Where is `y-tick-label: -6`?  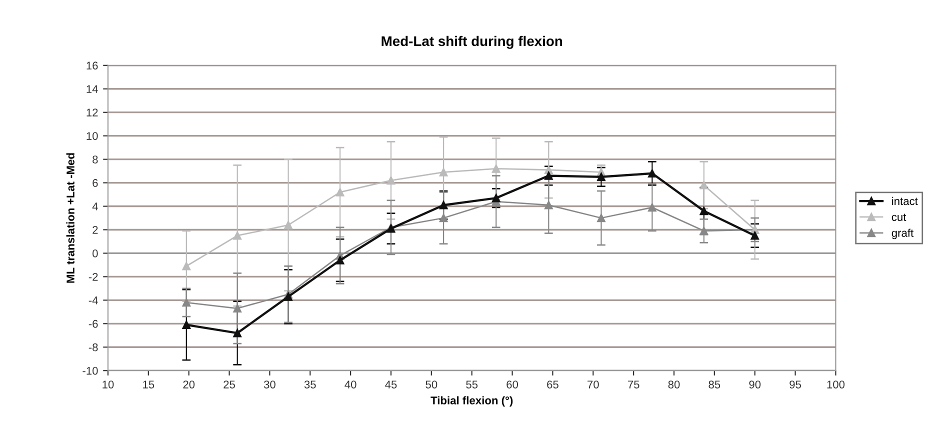 y-tick-label: -6 is located at coordinates (93, 324).